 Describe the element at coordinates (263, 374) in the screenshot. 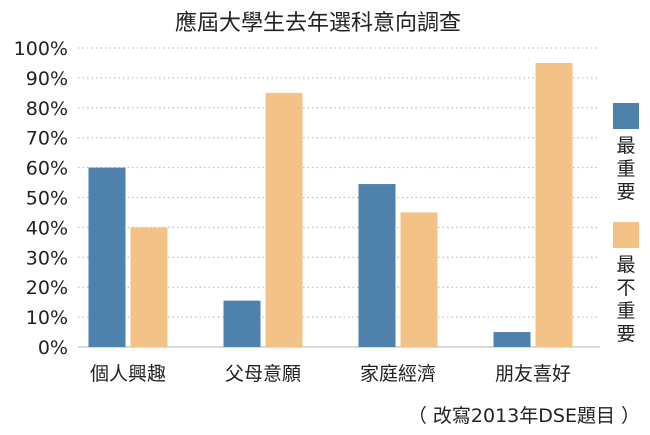

I see `x-category-label: 父母意願` at that location.